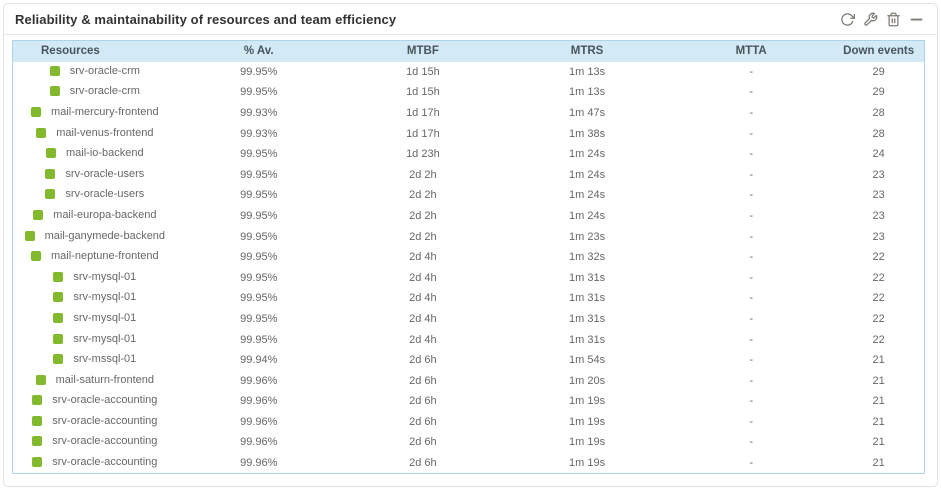 The image size is (941, 493). I want to click on resource-cell: srv-mssql-01, so click(94, 360).